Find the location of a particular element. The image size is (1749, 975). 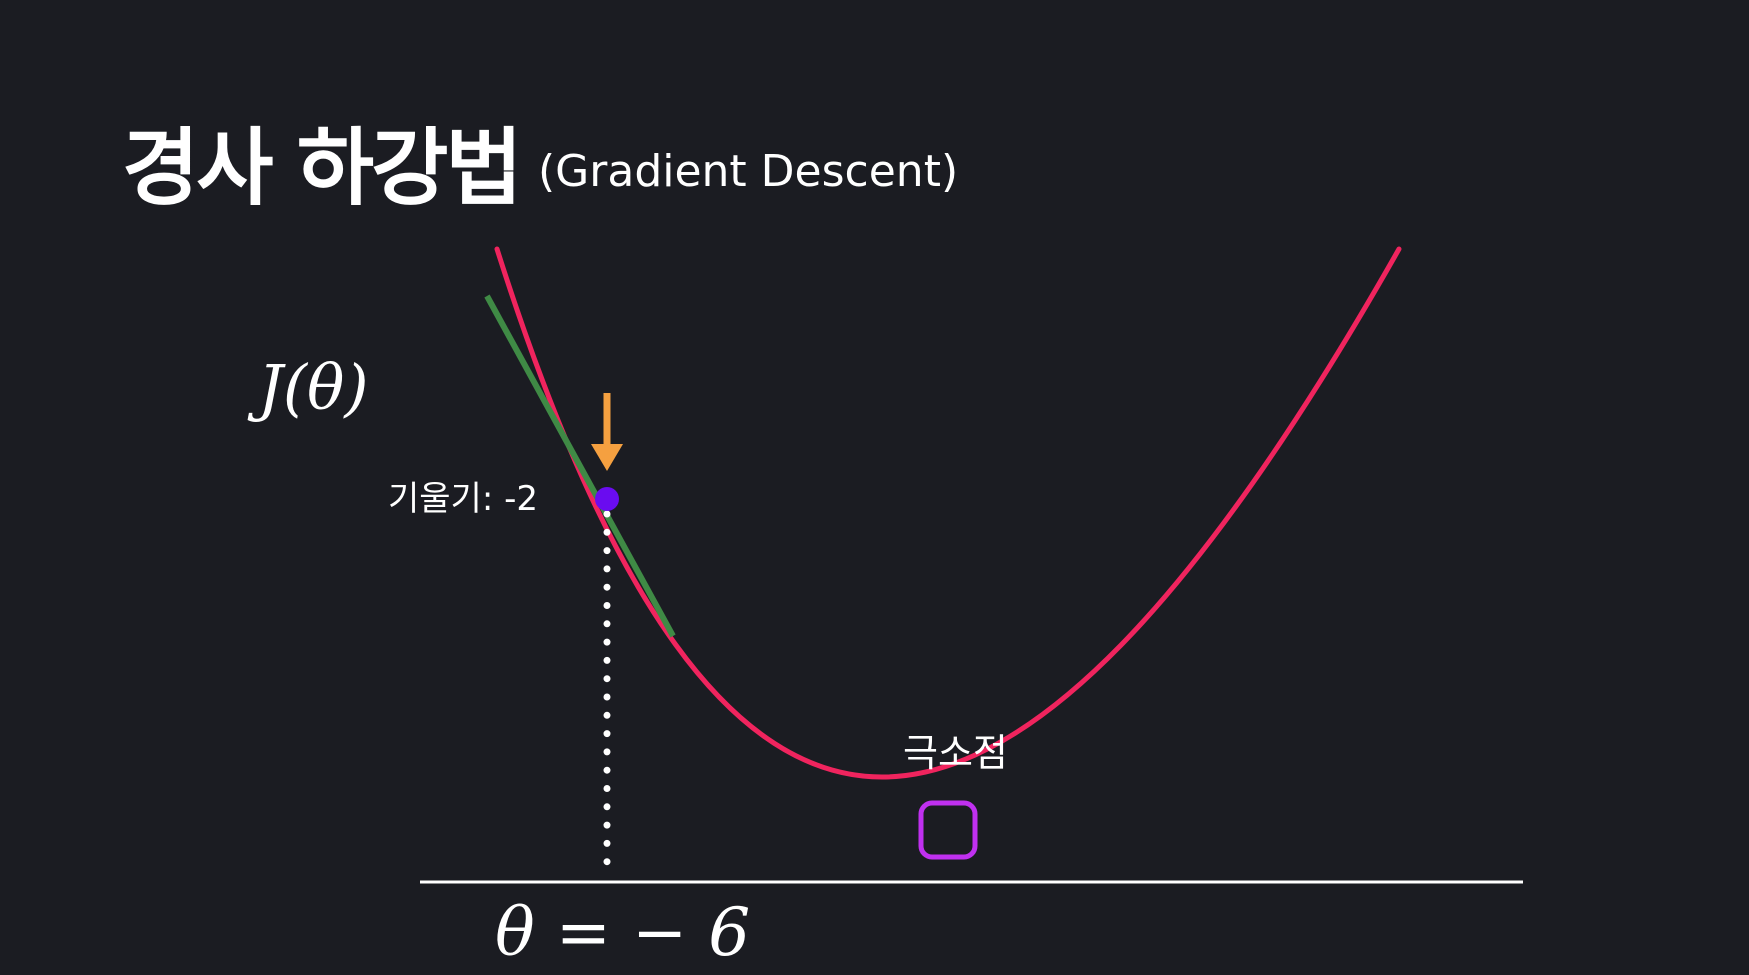

tangent-line is located at coordinates (580, 466).